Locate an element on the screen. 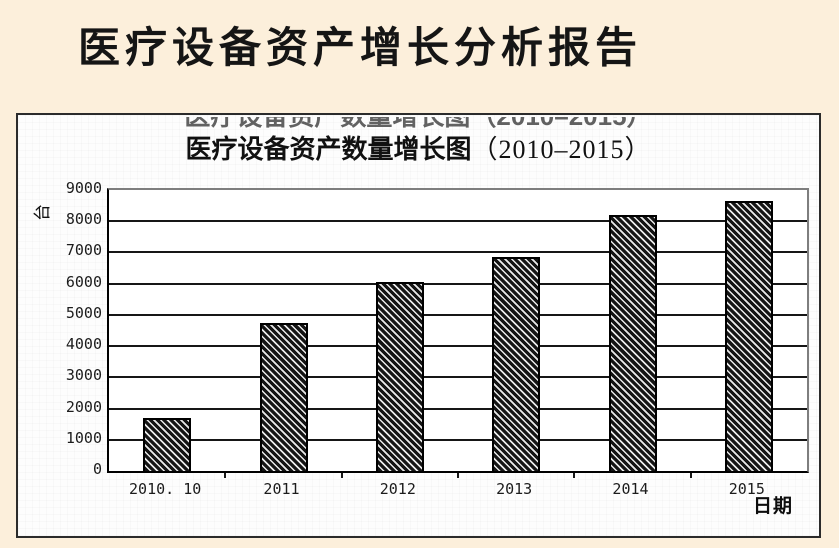 The width and height of the screenshot is (839, 548). bar-2015 is located at coordinates (748, 336).